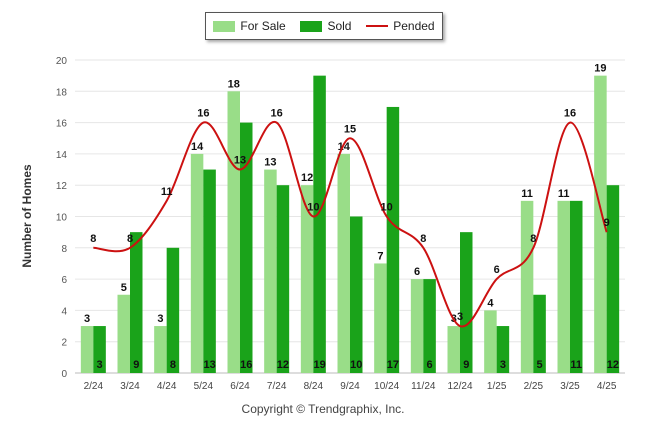  What do you see at coordinates (204, 386) in the screenshot?
I see `x-tick-label: 5/24` at bounding box center [204, 386].